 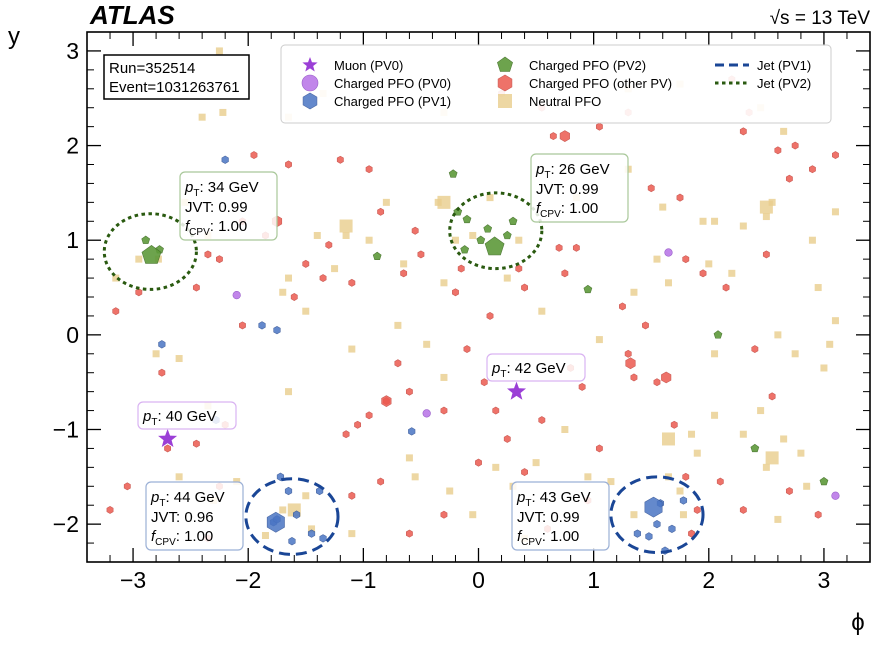 I want to click on muon-point, so click(x=516, y=390).